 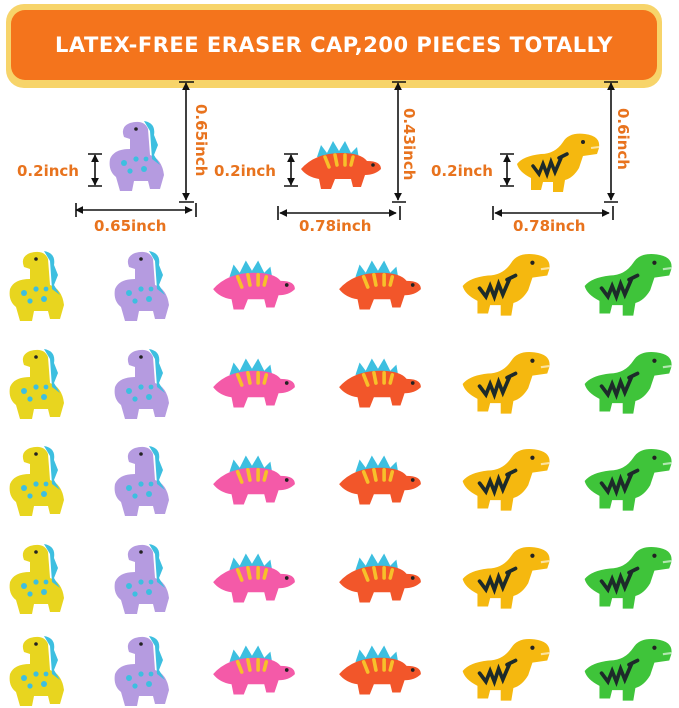 I want to click on thickness-label-2: 0.2inch, so click(x=245, y=171).